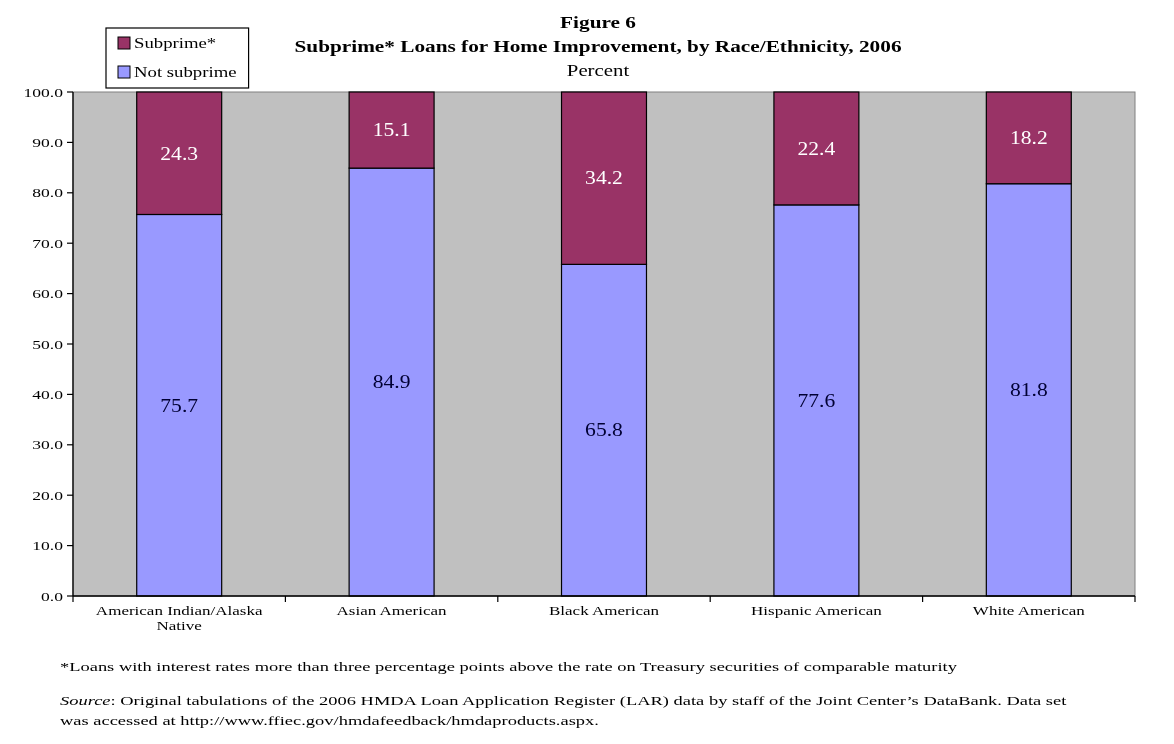 Image resolution: width=1174 pixels, height=744 pixels. Describe the element at coordinates (816, 148) in the screenshot. I see `data-label: 22.4` at that location.